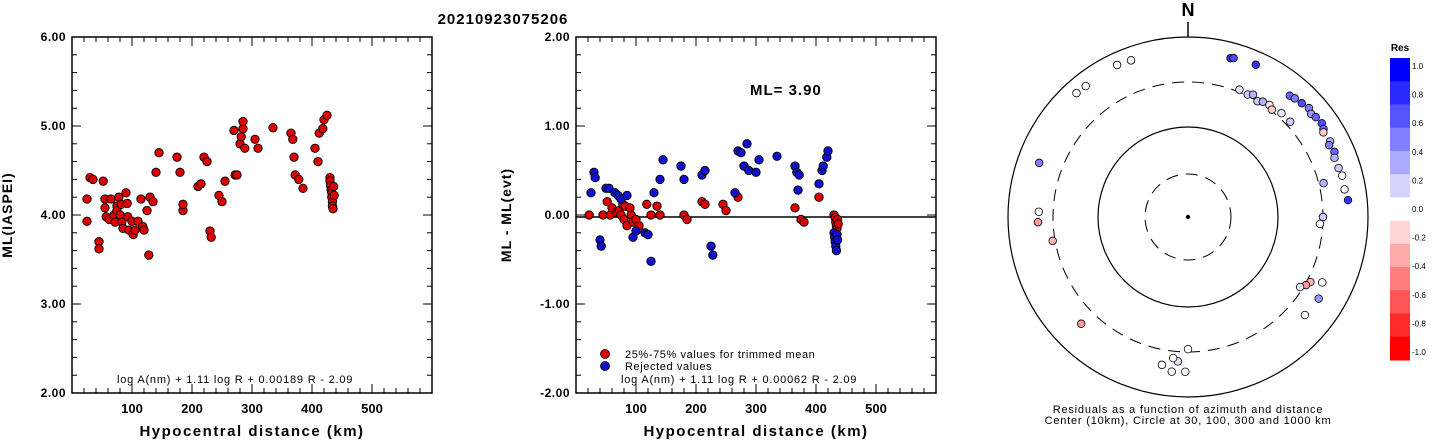  I want to click on colorbar-ticks: 1.0 0.8 0.6 0.4 0.2 0.0 -0.2 -0.4 -0.6 -0.8 -1.0, so click(1419, 209).